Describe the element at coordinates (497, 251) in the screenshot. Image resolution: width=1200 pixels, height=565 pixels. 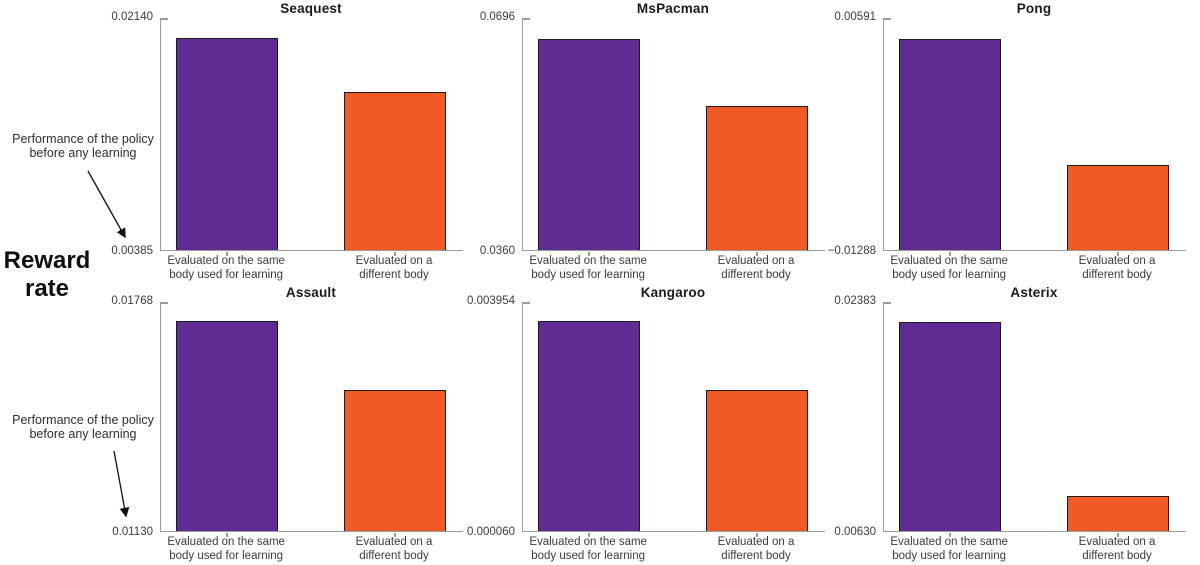
I see `y-axis-min-label: 0.0360` at that location.